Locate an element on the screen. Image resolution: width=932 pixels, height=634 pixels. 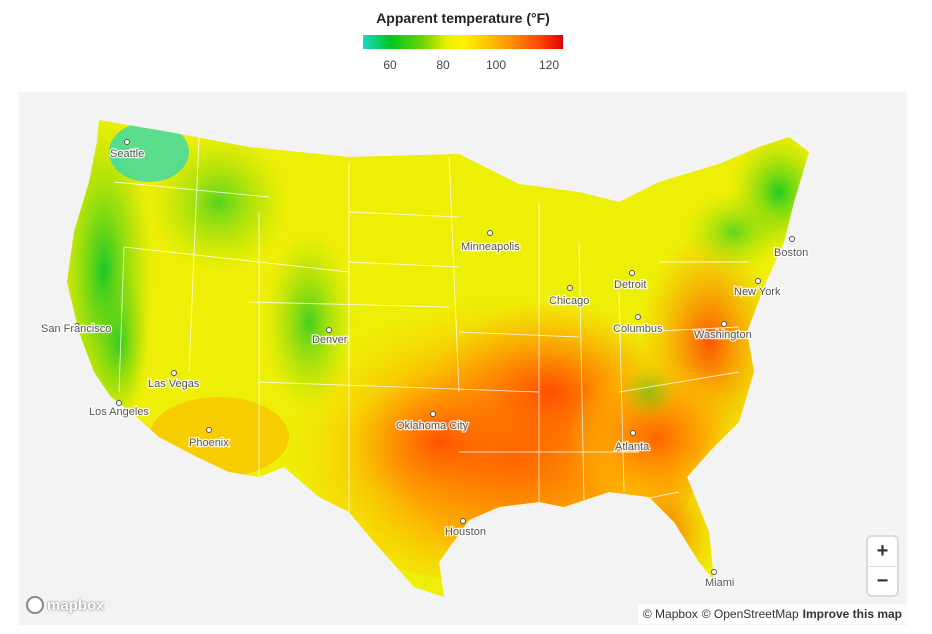
city-new-york: New York is located at coordinates (757, 288).